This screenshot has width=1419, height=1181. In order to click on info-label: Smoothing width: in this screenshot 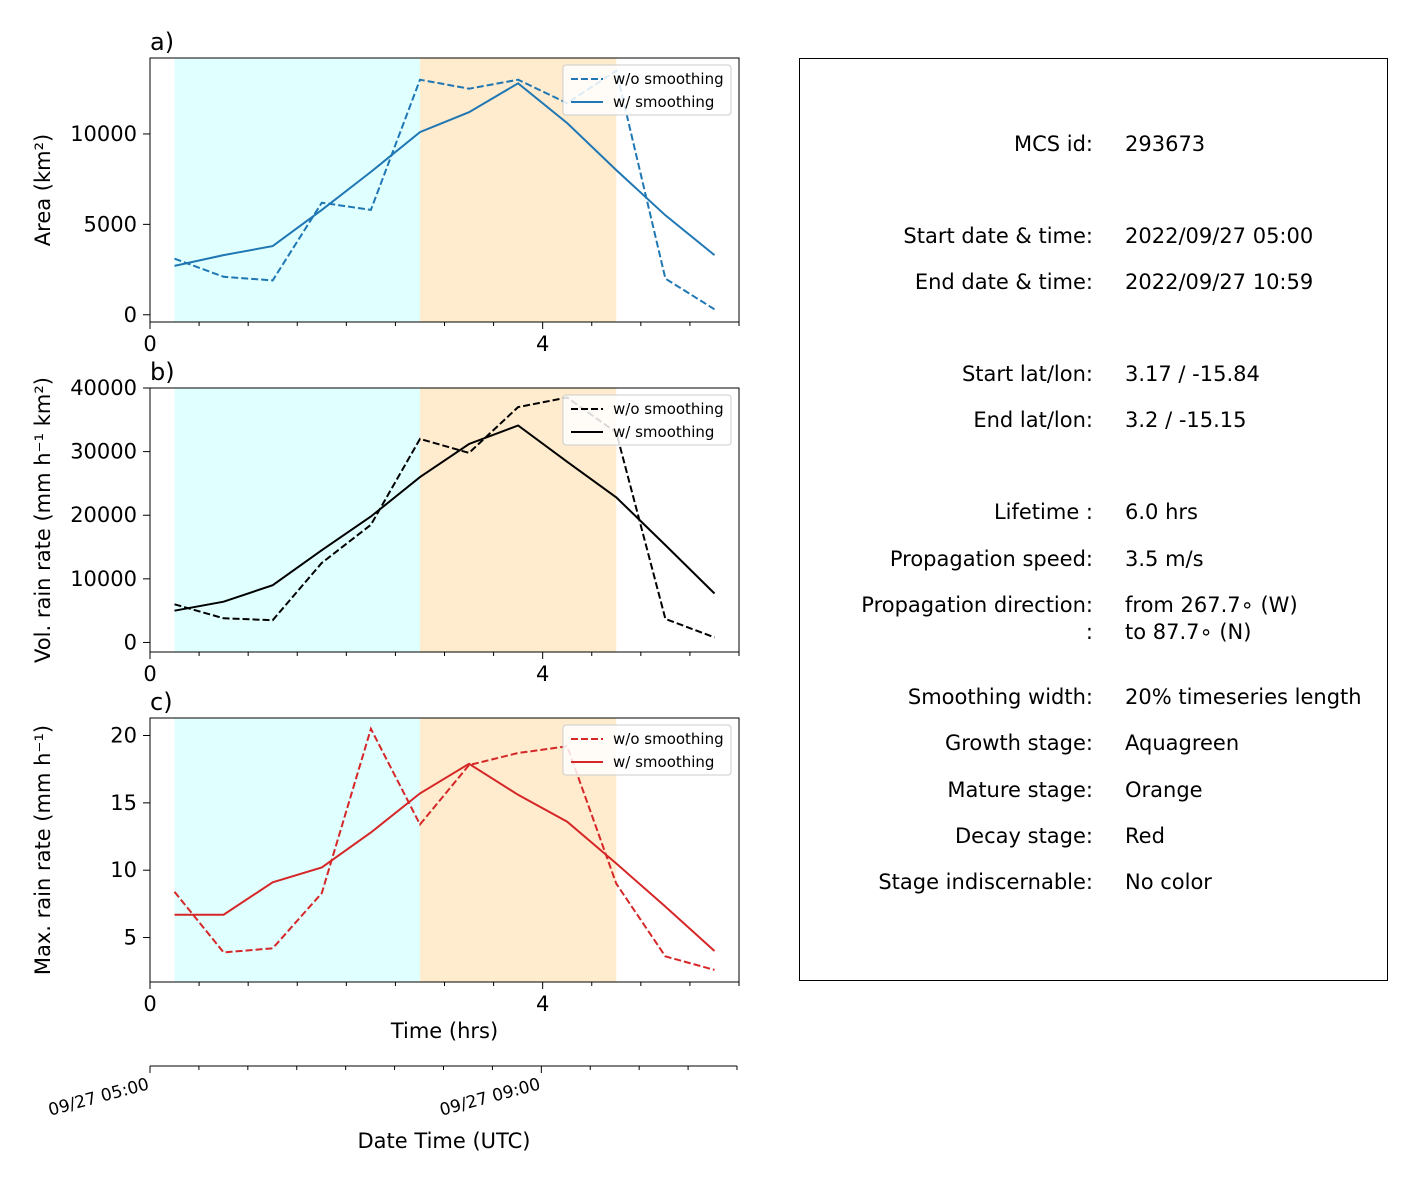, I will do `click(1000, 697)`.